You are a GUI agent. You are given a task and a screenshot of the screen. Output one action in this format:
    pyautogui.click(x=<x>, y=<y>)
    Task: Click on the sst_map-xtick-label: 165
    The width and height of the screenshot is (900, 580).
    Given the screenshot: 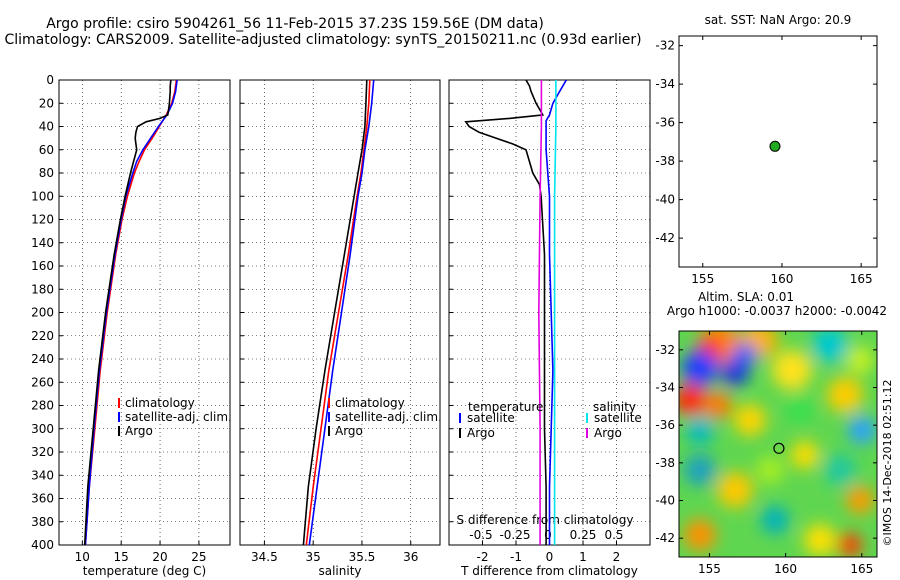 What is the action you would take?
    pyautogui.click(x=861, y=279)
    